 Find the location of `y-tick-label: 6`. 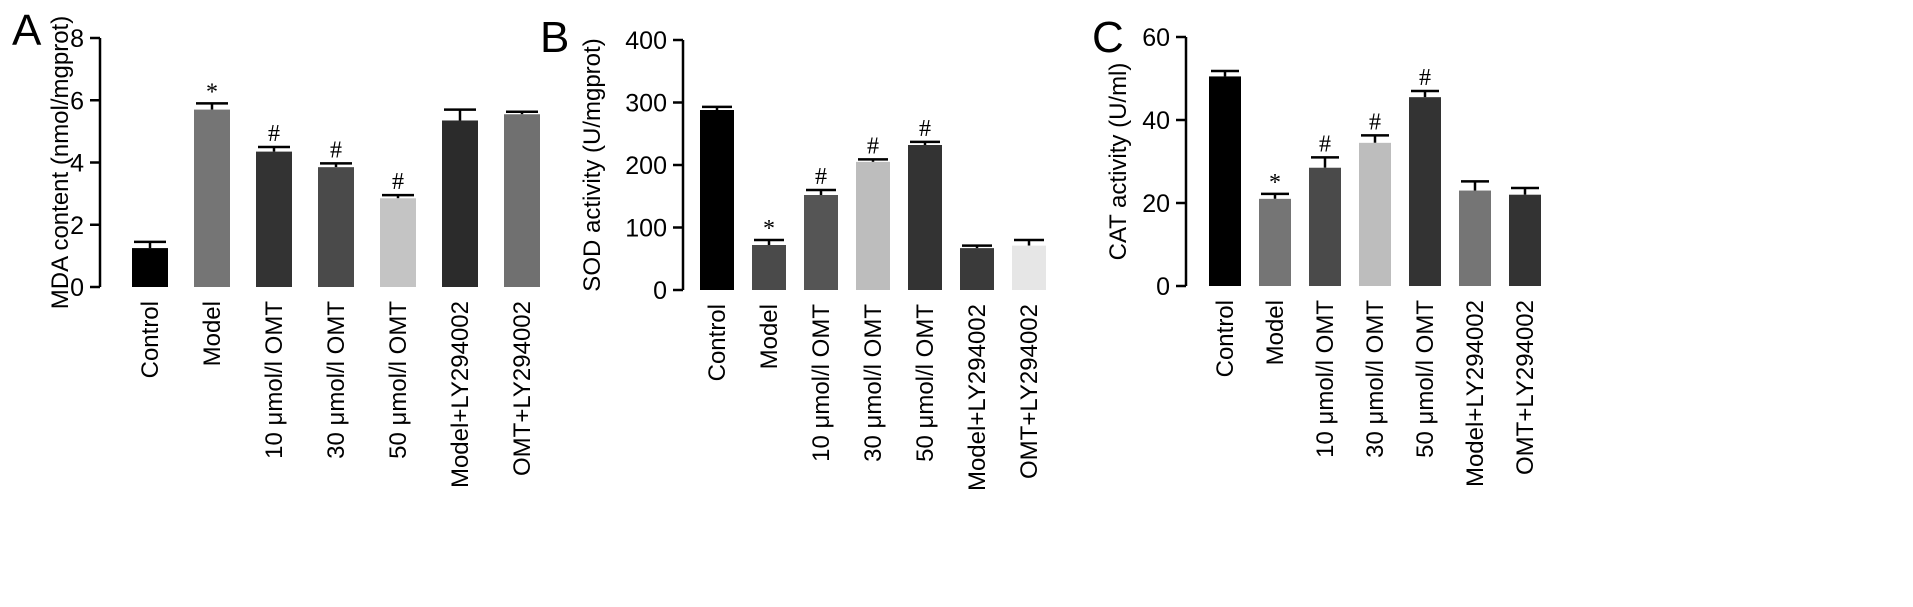

y-tick-label: 6 is located at coordinates (77, 101).